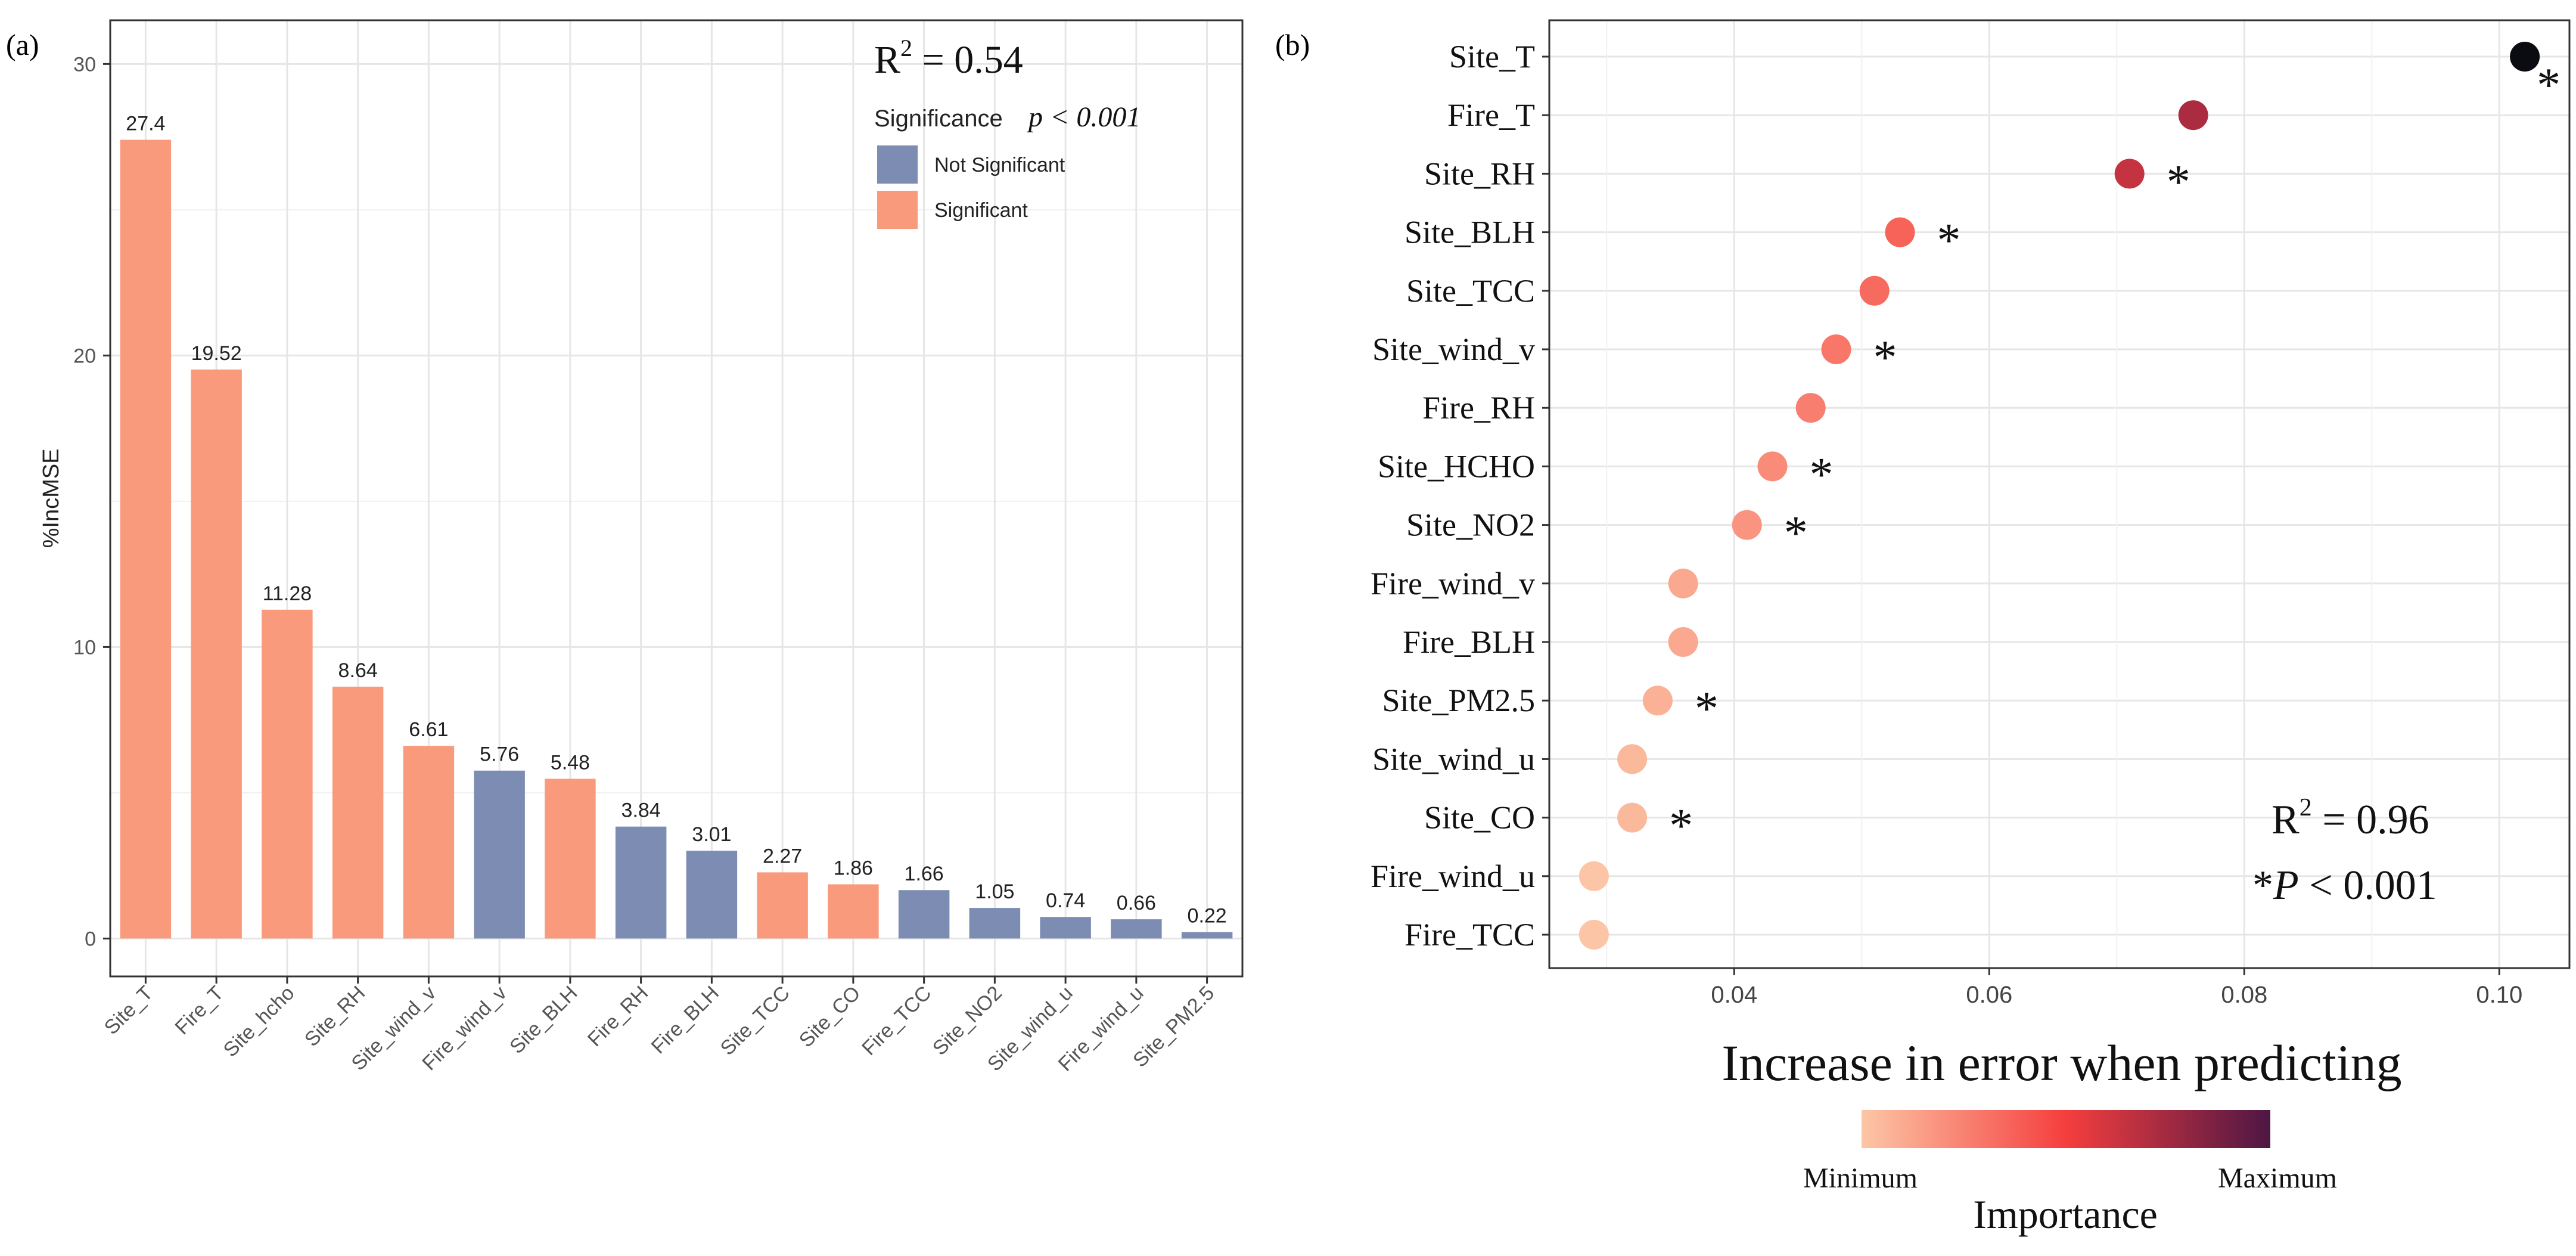  Describe the element at coordinates (641, 810) in the screenshot. I see `bar-value-label: 3.84` at that location.